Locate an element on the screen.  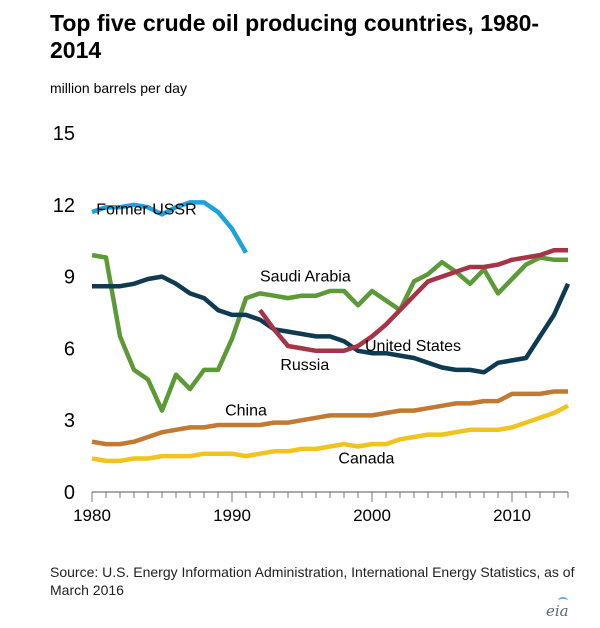
eia-logo: eia is located at coordinates (557, 608).